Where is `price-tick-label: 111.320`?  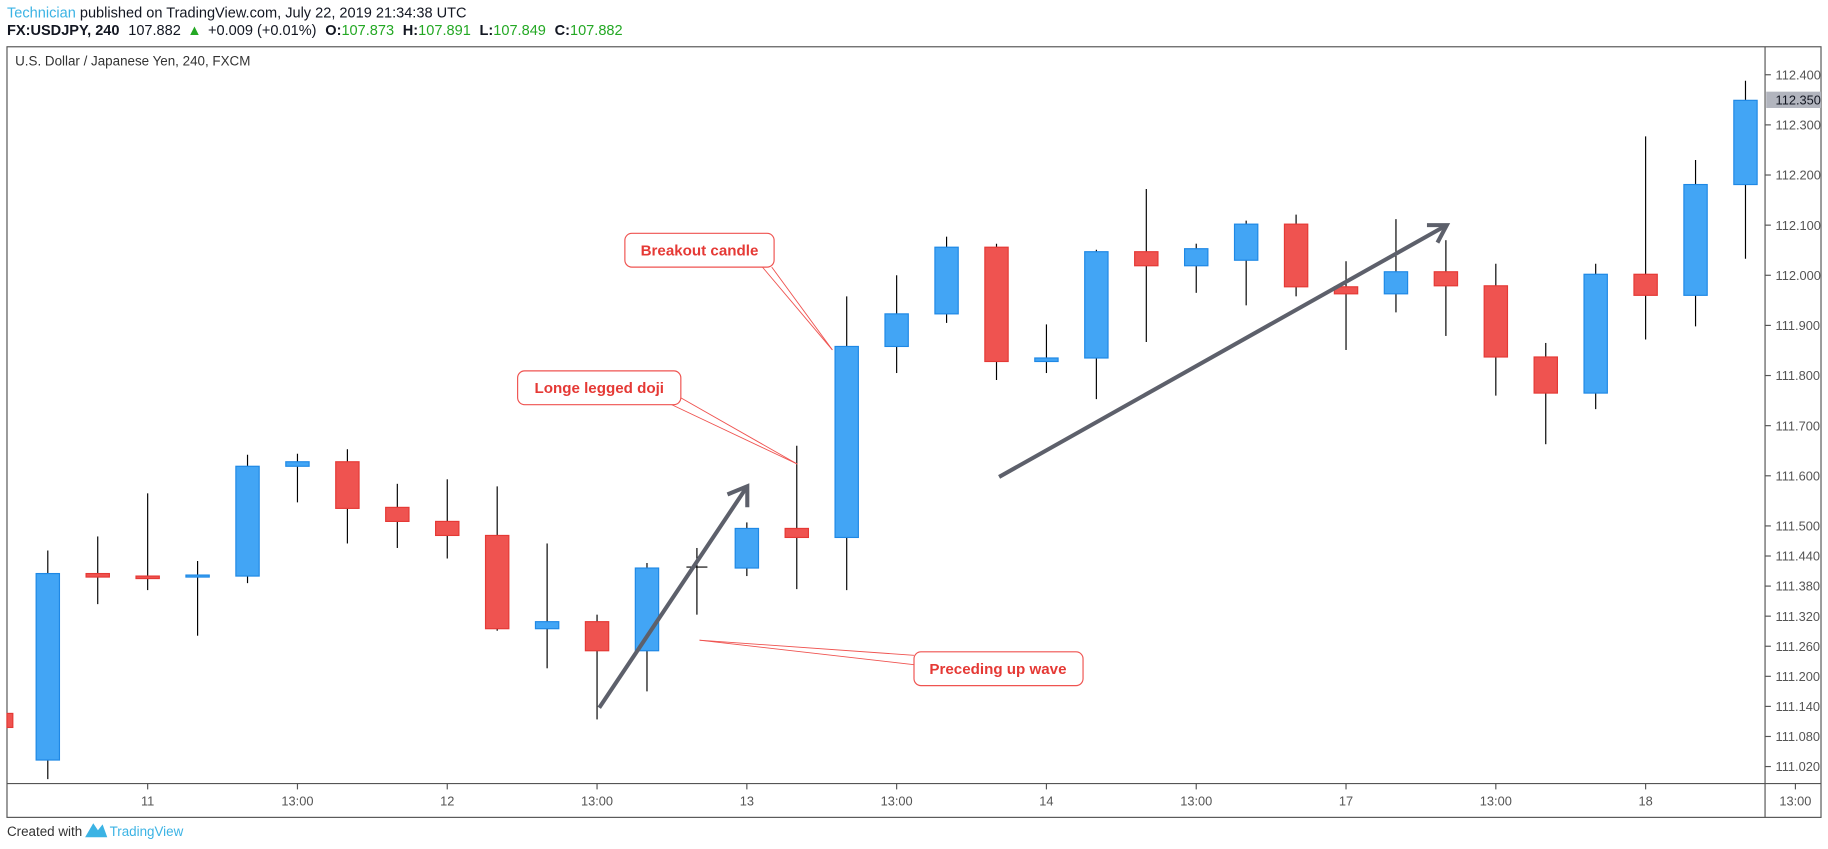
price-tick-label: 111.320 is located at coordinates (1798, 616).